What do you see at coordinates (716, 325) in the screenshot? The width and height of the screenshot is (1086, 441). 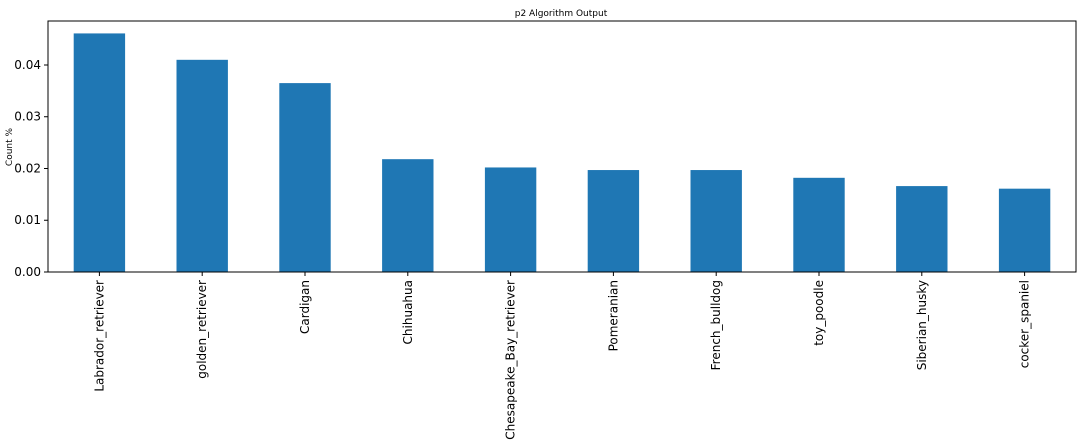 I see `x-tick-label: French_bulldog` at bounding box center [716, 325].